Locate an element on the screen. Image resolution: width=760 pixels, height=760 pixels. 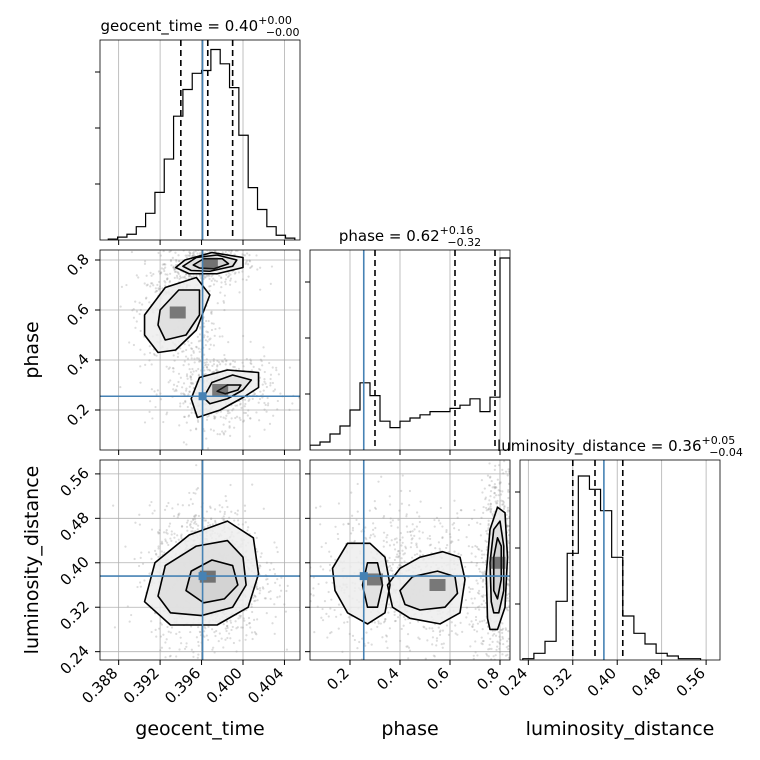
x-tick-label: 0.4 is located at coordinates (388, 679).